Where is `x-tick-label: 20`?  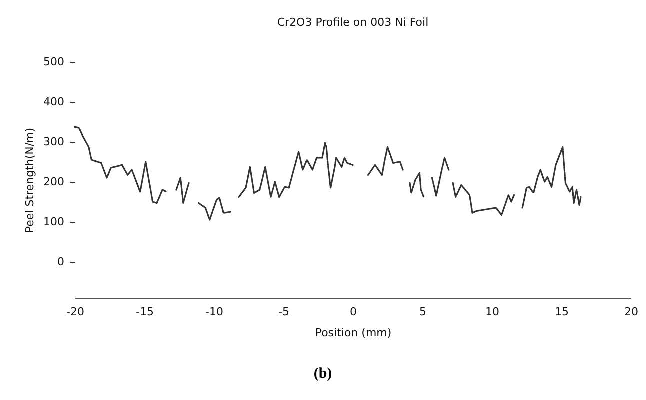
x-tick-label: 20 is located at coordinates (631, 312).